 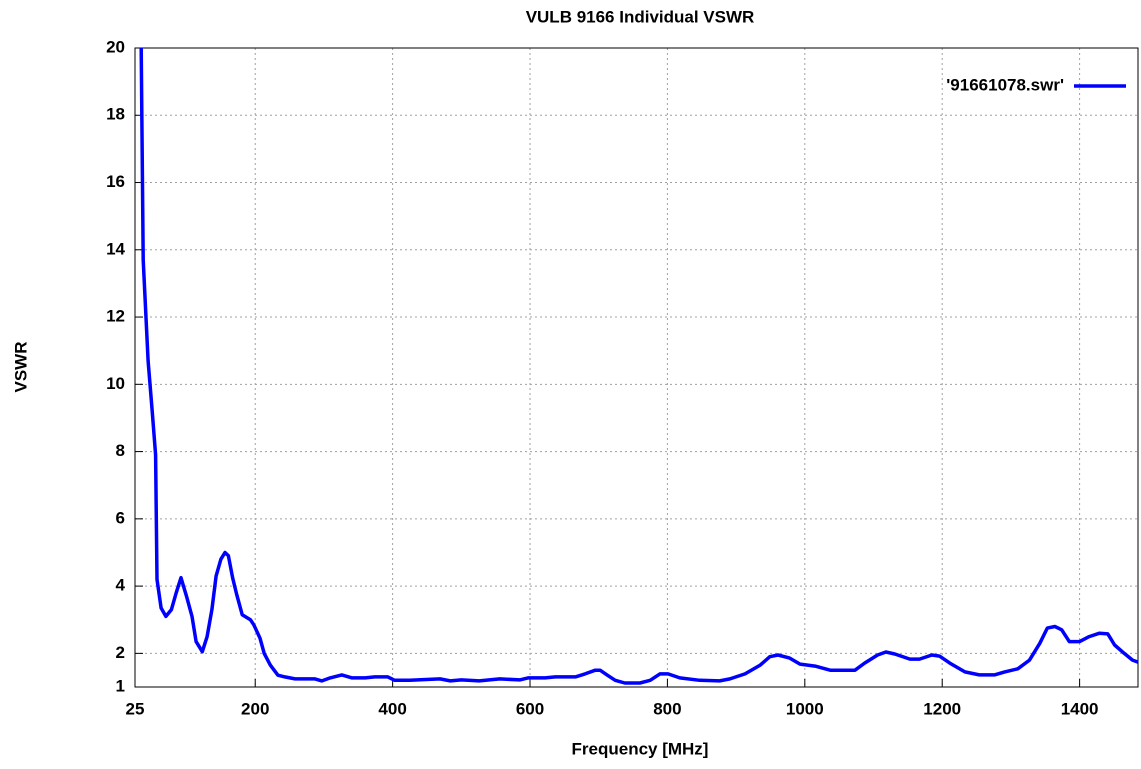 What do you see at coordinates (115, 248) in the screenshot?
I see `y-tick-label: 14` at bounding box center [115, 248].